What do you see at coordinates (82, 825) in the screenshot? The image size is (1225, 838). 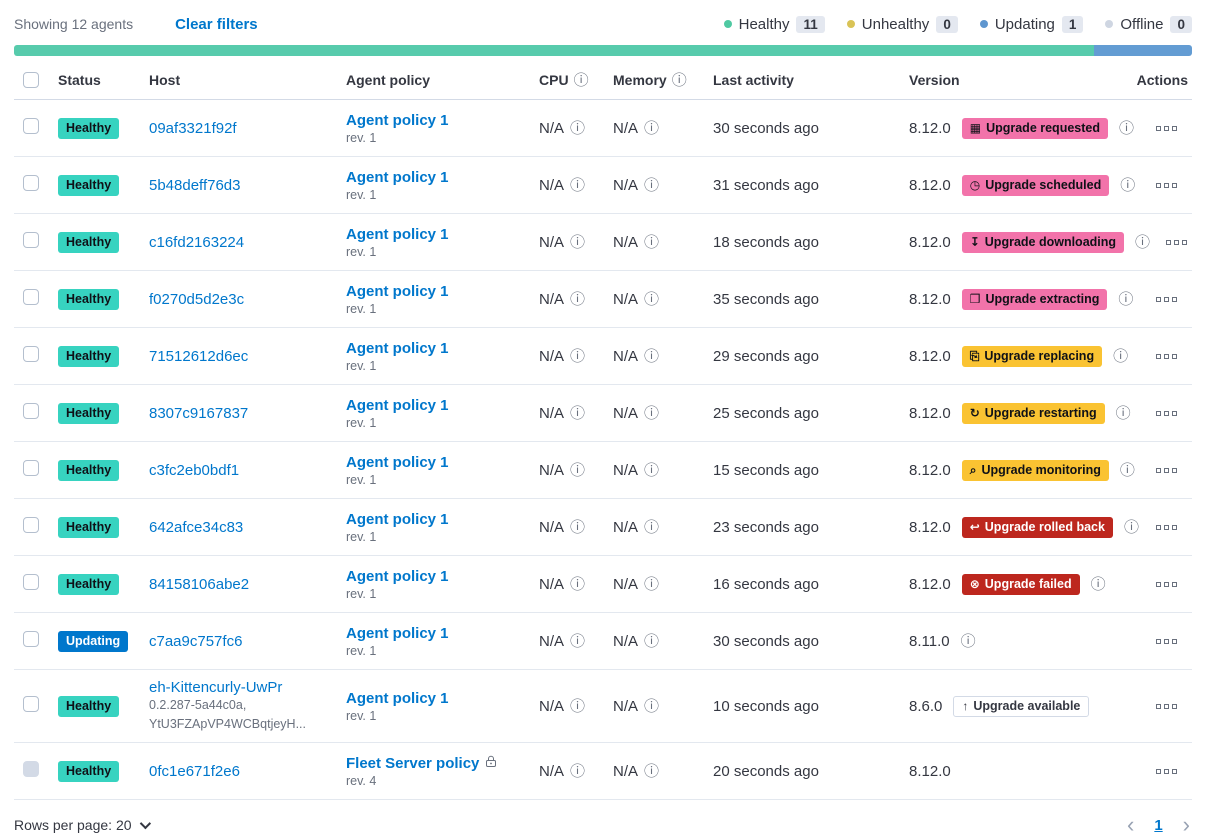 I see `rows-per-page-button: Rows per page: 20` at bounding box center [82, 825].